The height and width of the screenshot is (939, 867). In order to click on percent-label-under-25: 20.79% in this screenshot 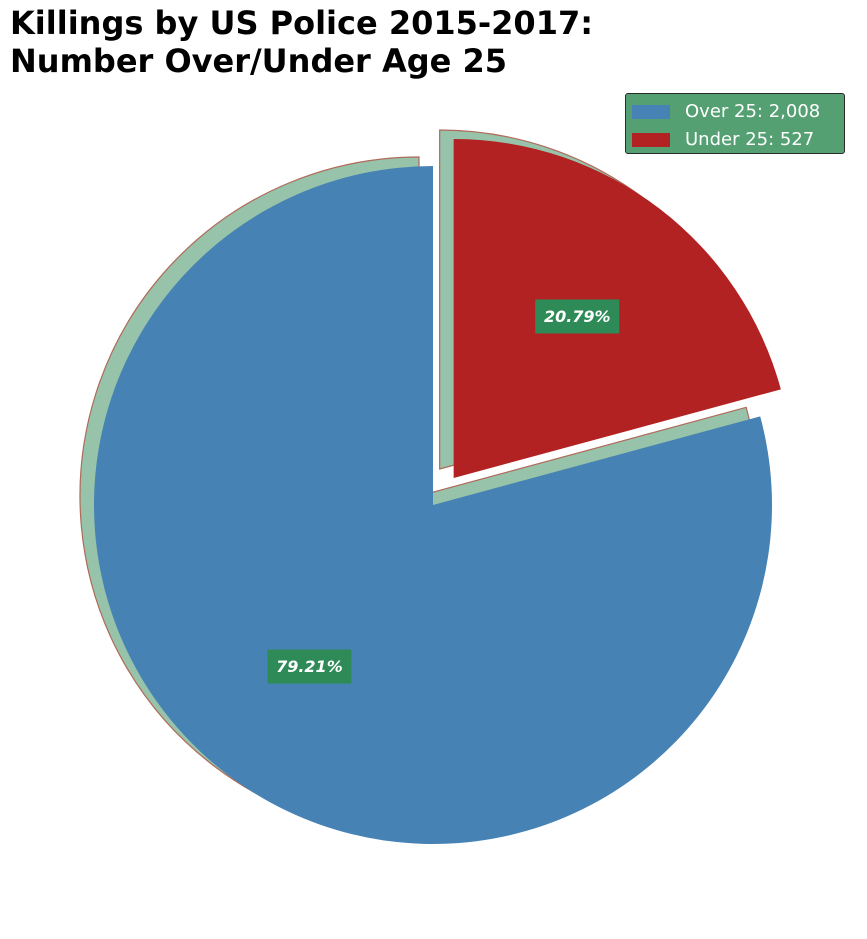, I will do `click(577, 316)`.